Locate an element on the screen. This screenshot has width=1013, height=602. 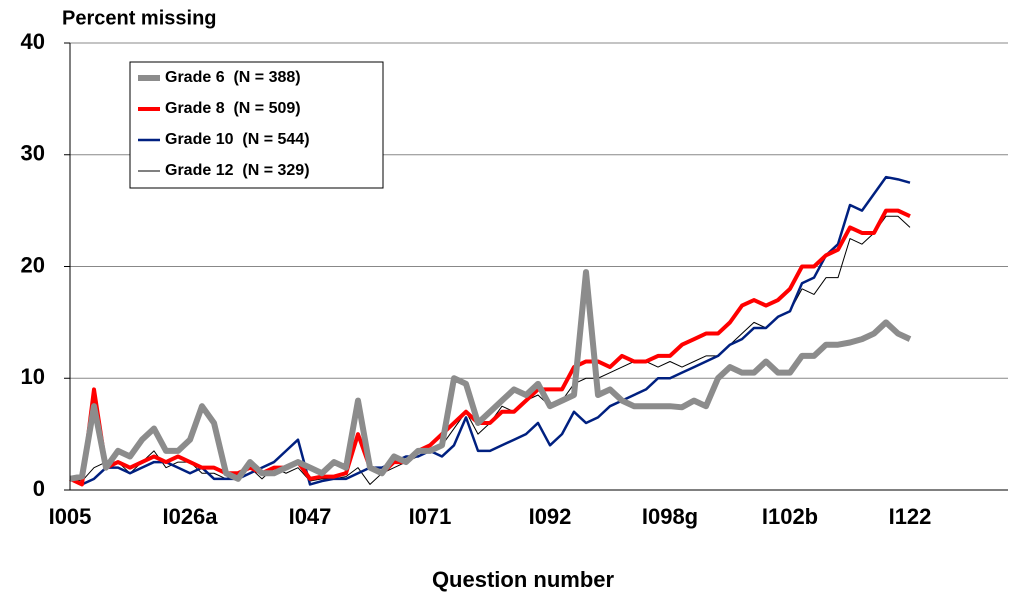
x-axis-label: Question number is located at coordinates (523, 579).